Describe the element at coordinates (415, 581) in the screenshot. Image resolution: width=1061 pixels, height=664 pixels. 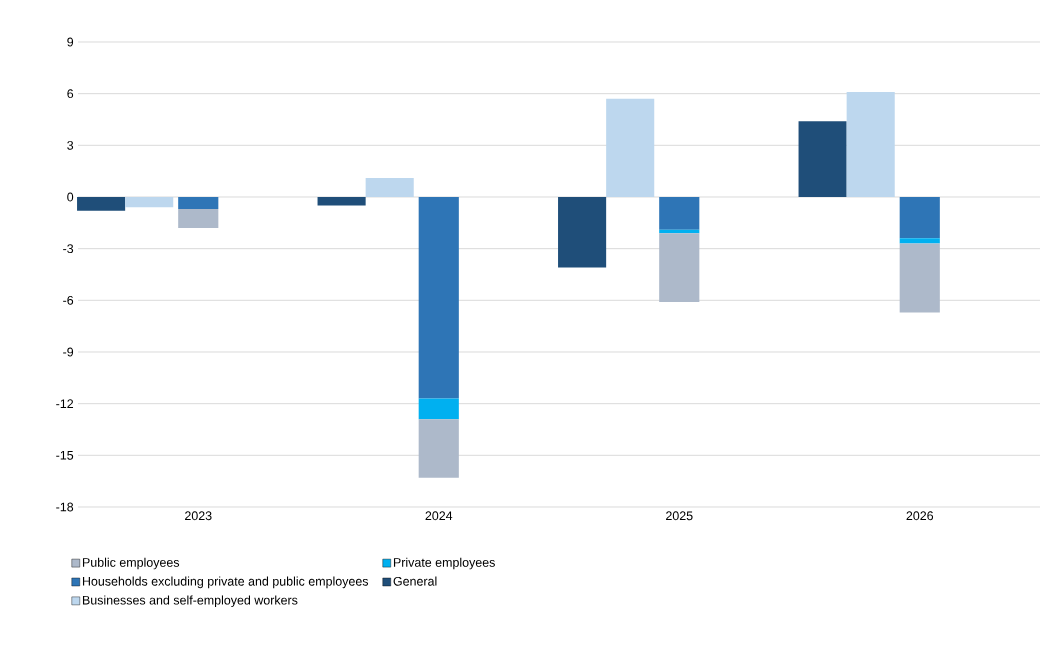
I see `legend-label: General` at that location.